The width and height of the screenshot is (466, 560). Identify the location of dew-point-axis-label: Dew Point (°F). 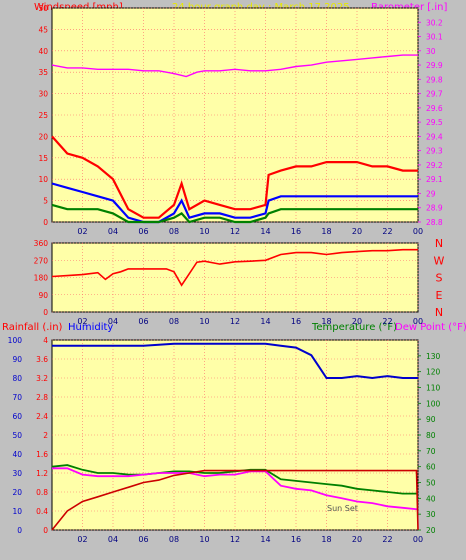
(430, 327).